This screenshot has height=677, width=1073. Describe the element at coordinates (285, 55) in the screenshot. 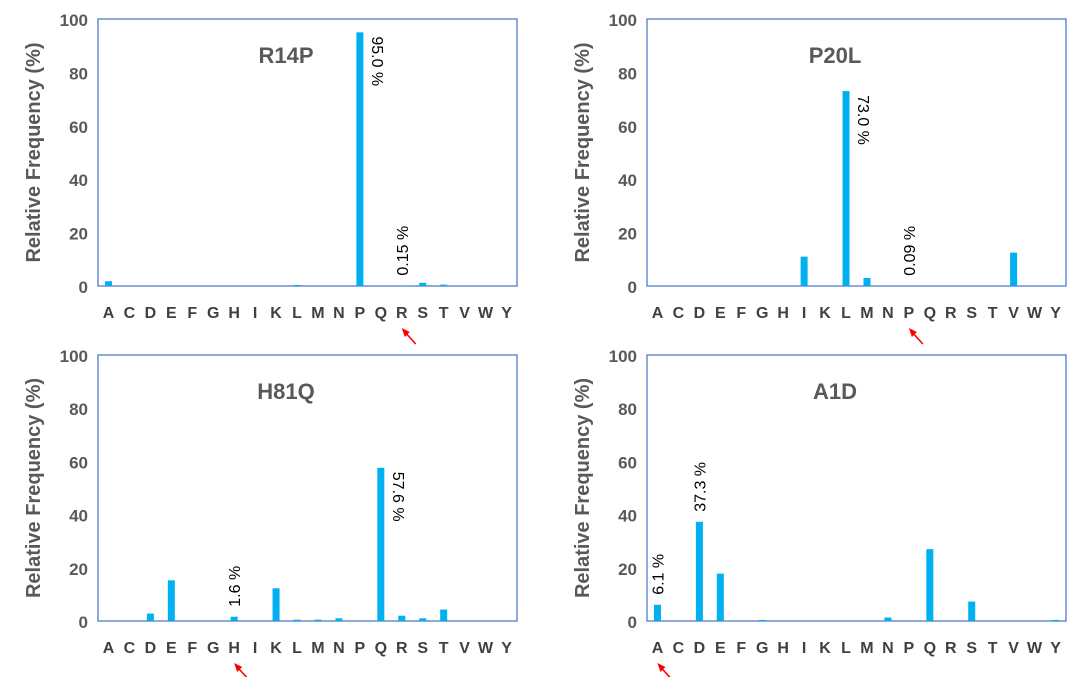

I see `chart-title: R14P` at that location.